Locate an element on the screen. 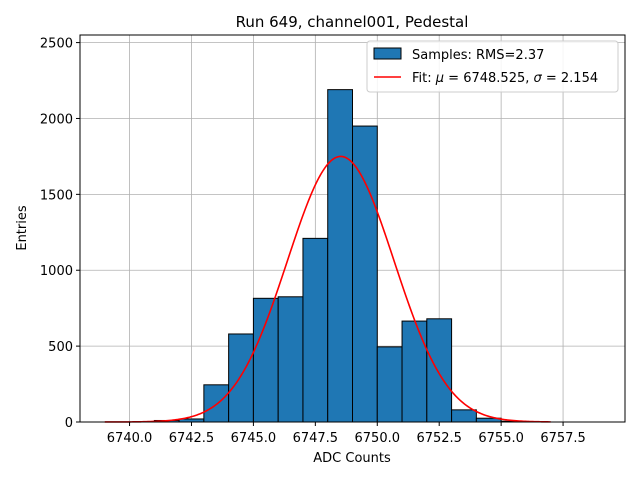  x-axis-label: ADC Counts is located at coordinates (352, 458).